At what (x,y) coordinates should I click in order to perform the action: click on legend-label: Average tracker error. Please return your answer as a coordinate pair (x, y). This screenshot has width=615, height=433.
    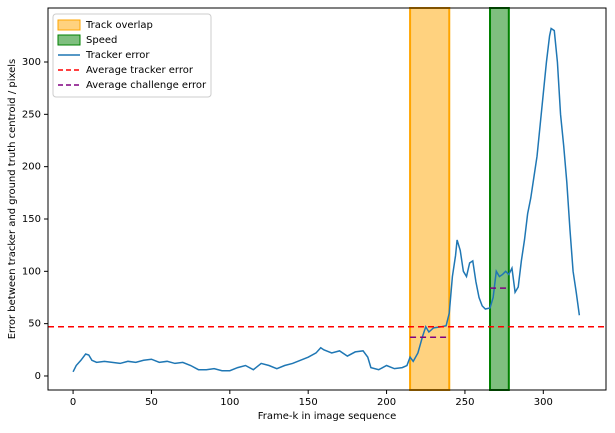
    Looking at the image, I should click on (140, 70).